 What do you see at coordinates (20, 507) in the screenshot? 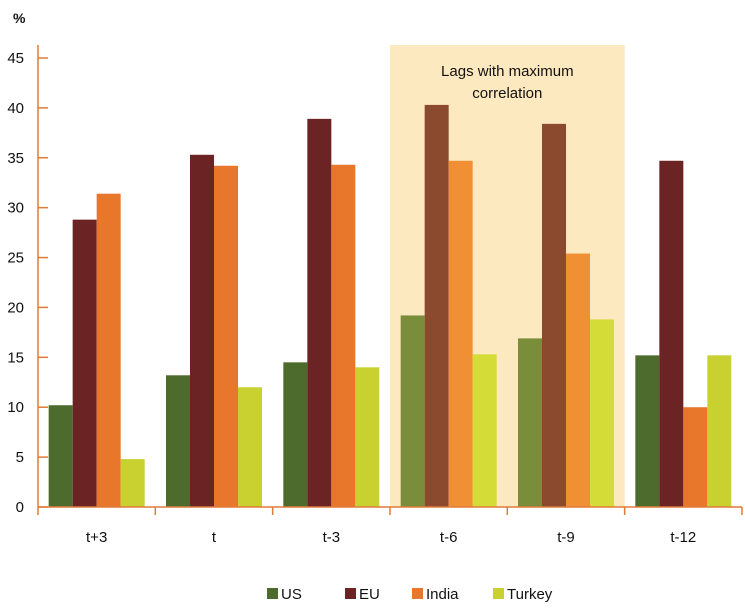
I see `y-tick-label: 0` at bounding box center [20, 507].